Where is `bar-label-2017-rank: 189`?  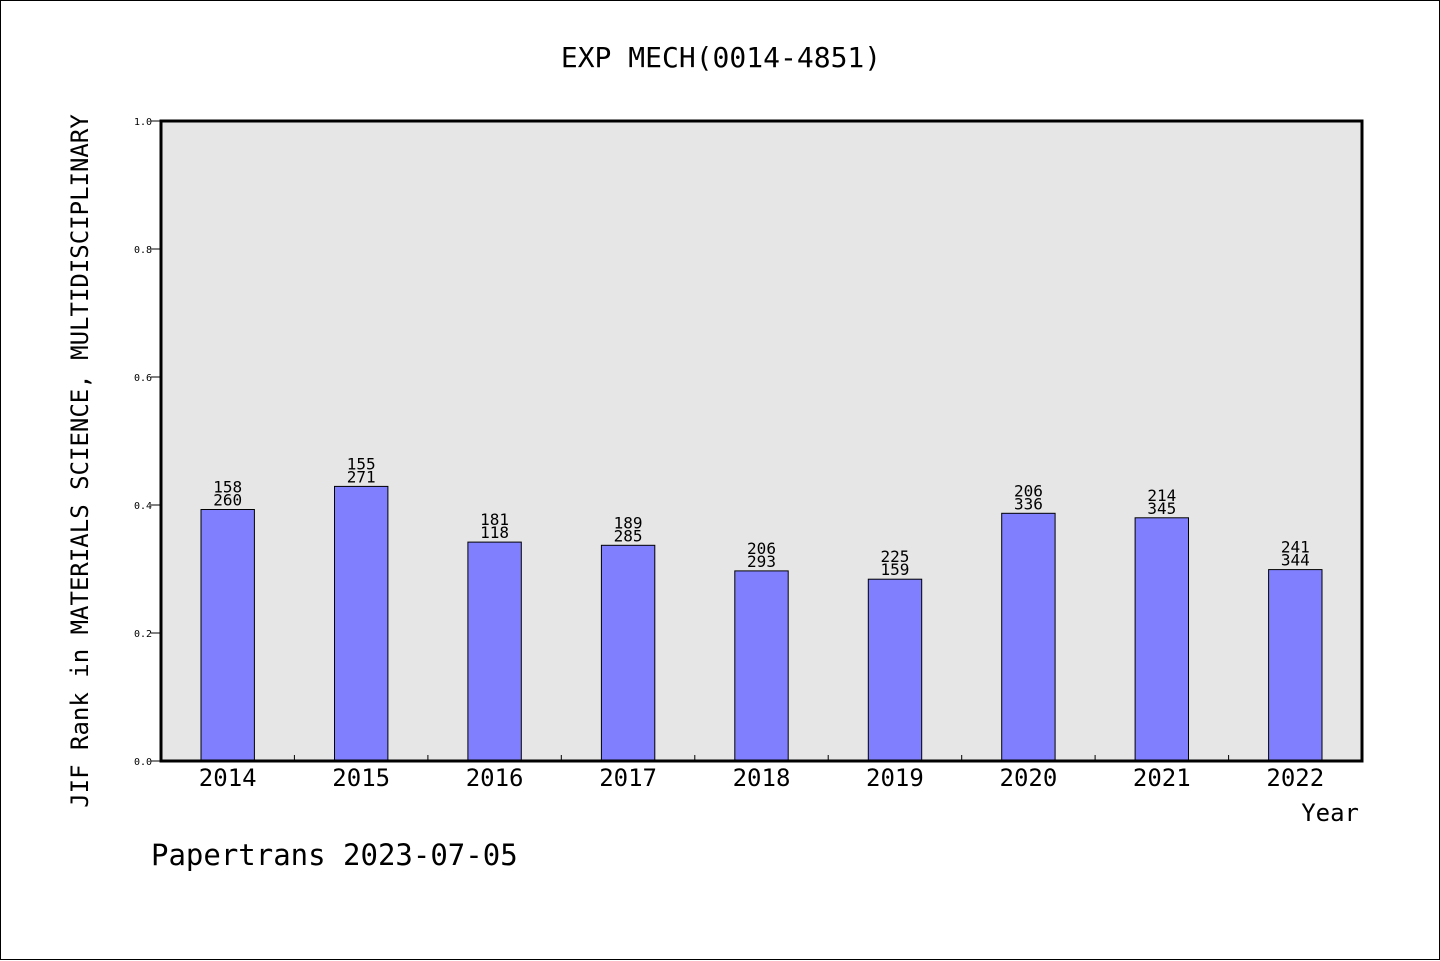
bar-label-2017-rank: 189 is located at coordinates (628, 522).